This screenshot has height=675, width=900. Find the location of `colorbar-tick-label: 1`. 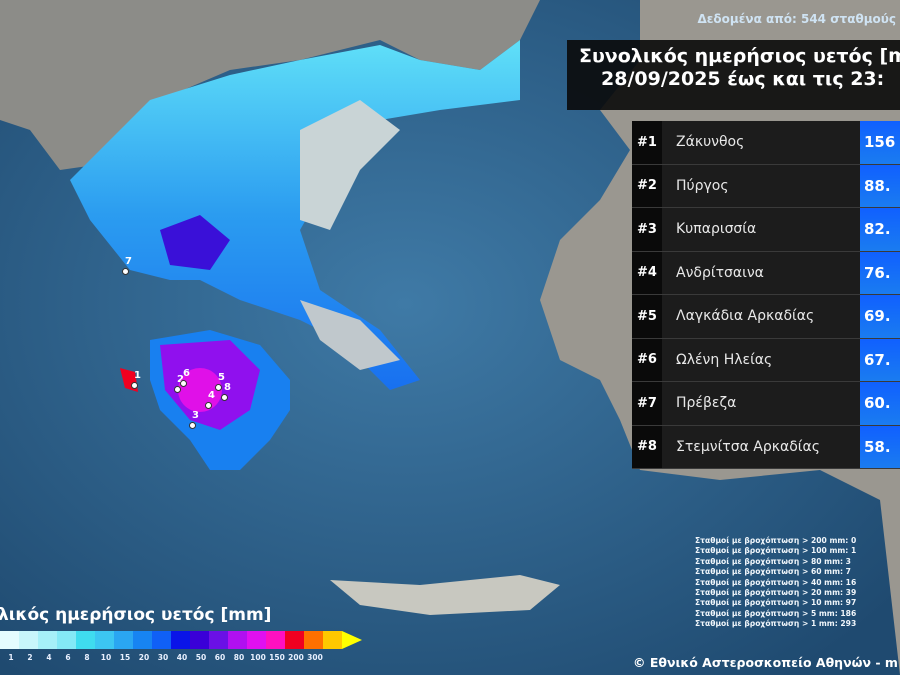

colorbar-tick-label: 1 is located at coordinates (11, 657).